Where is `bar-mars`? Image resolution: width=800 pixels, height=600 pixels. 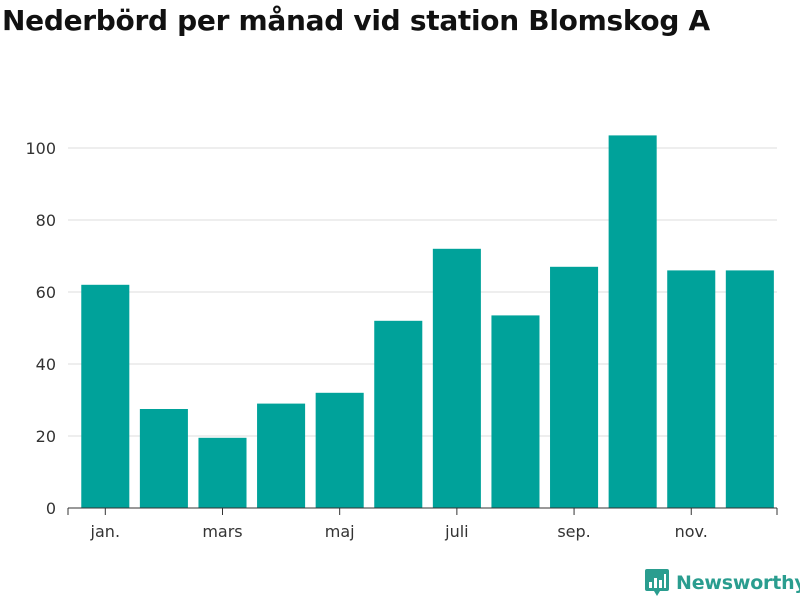 bar-mars is located at coordinates (222, 472).